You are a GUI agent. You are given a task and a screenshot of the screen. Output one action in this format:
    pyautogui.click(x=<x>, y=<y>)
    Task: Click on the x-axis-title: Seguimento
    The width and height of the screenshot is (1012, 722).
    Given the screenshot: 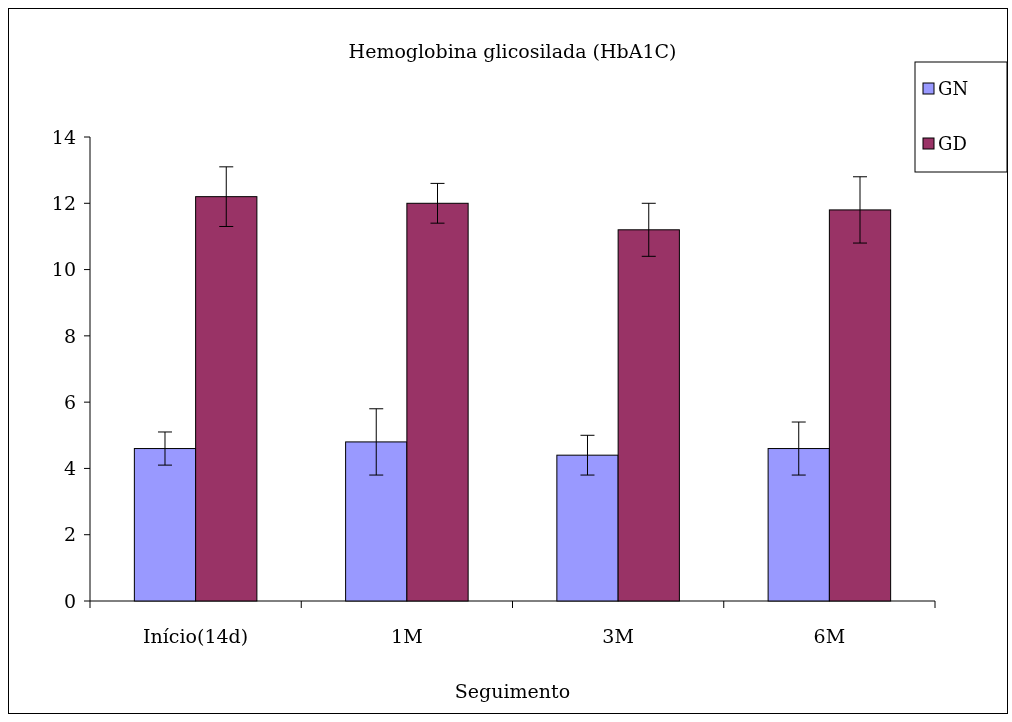 What is the action you would take?
    pyautogui.click(x=512, y=691)
    